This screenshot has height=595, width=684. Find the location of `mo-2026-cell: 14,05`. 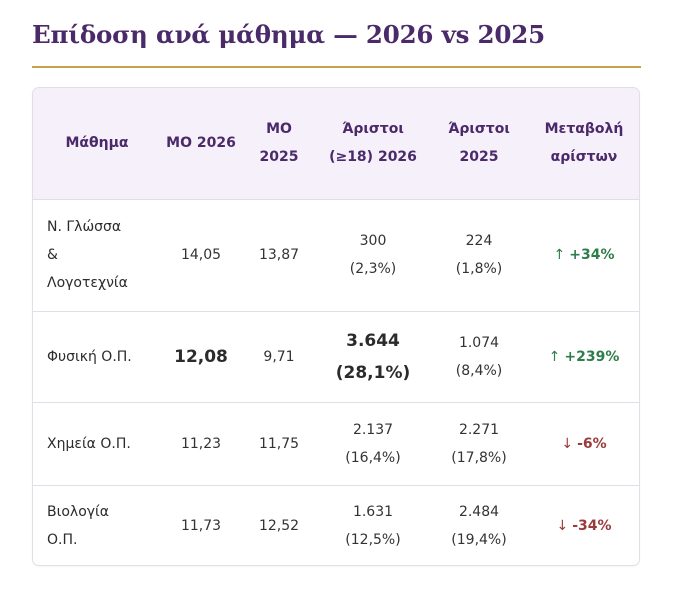

mo-2026-cell: 14,05 is located at coordinates (201, 255).